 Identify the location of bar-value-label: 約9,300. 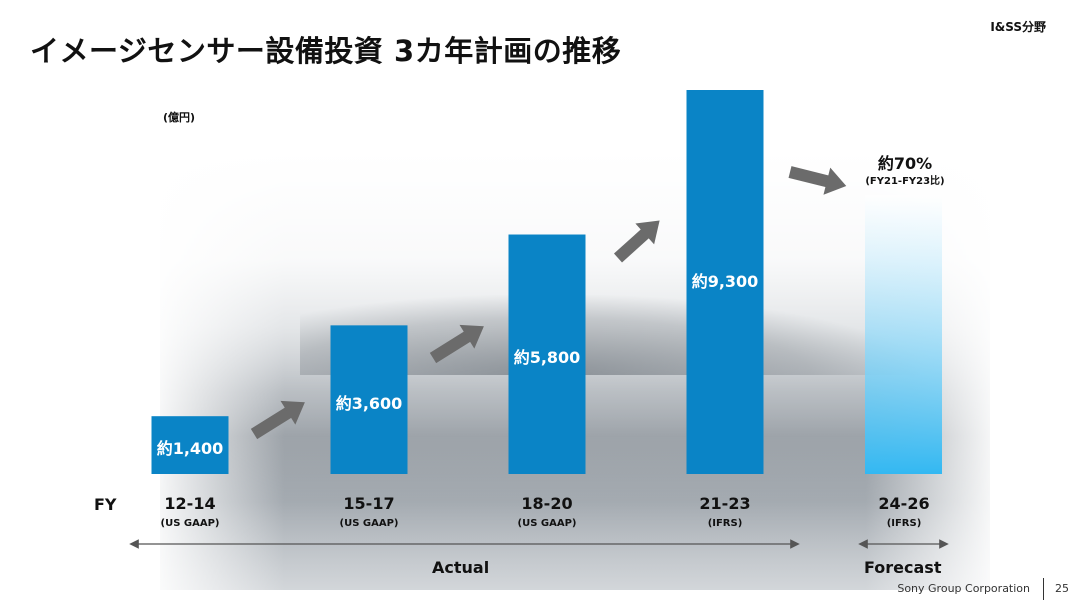
(725, 281).